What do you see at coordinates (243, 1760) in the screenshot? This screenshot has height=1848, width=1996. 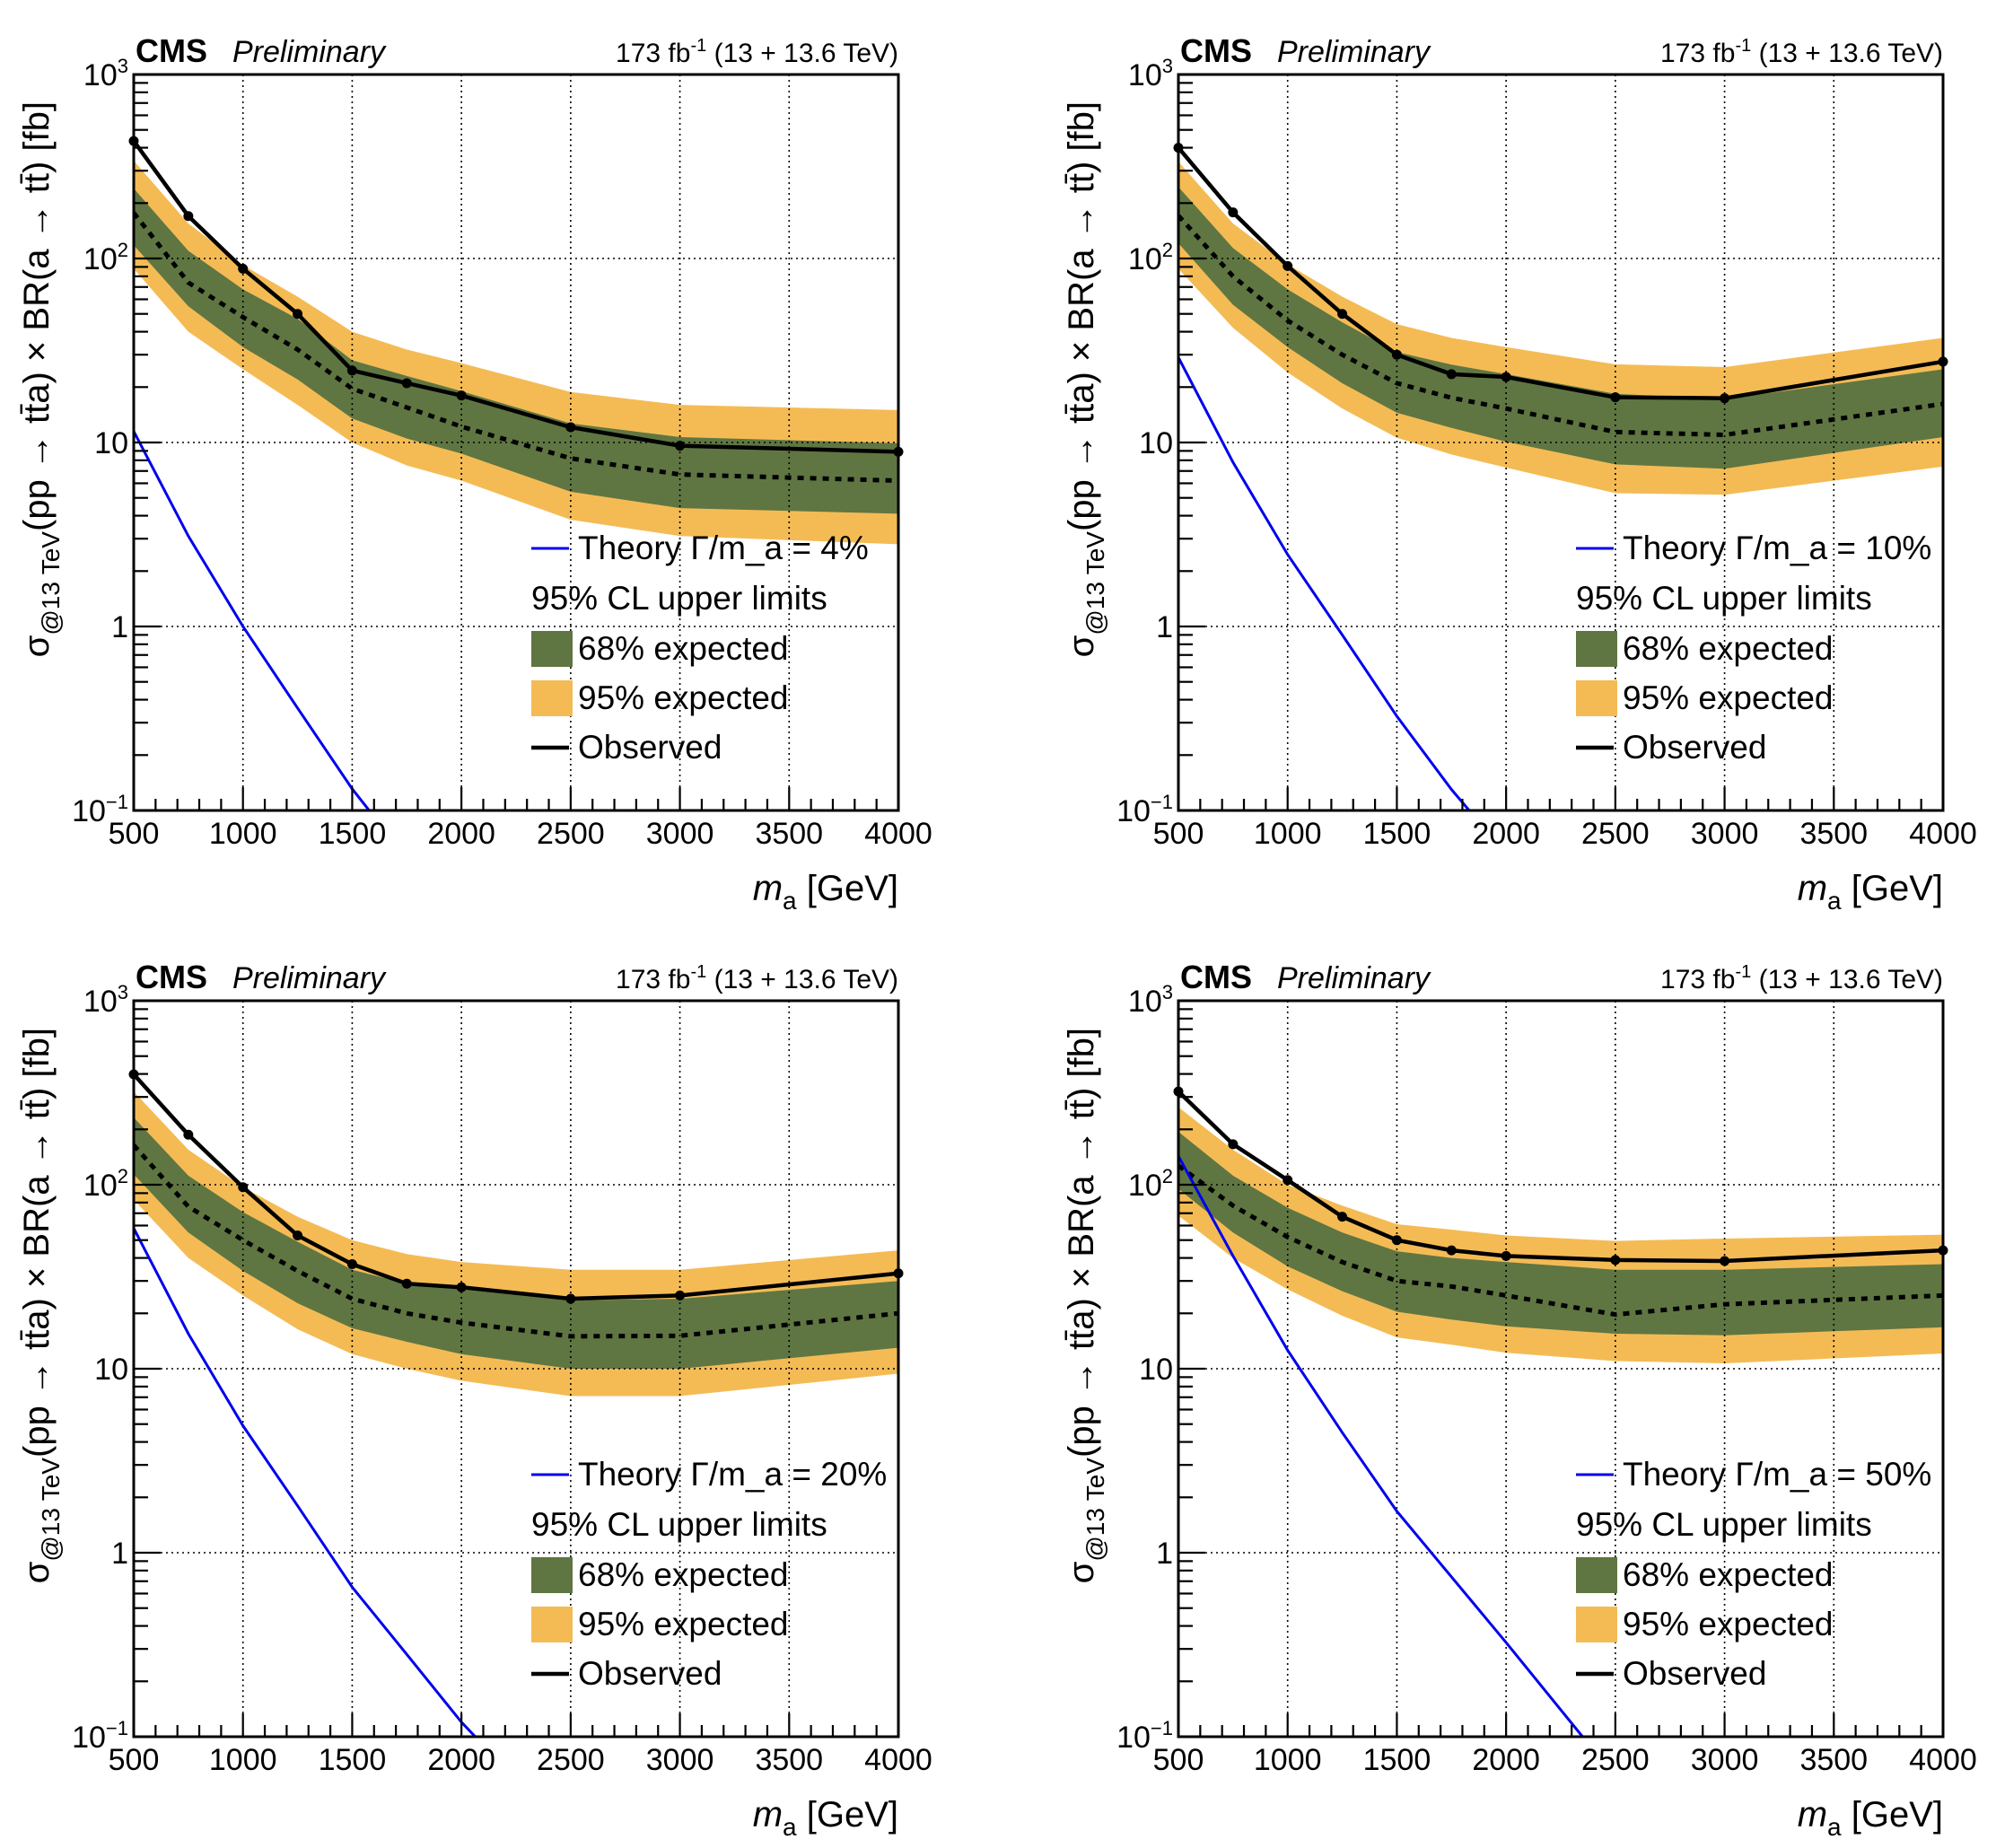 I see `x-tick-label: 1000` at bounding box center [243, 1760].